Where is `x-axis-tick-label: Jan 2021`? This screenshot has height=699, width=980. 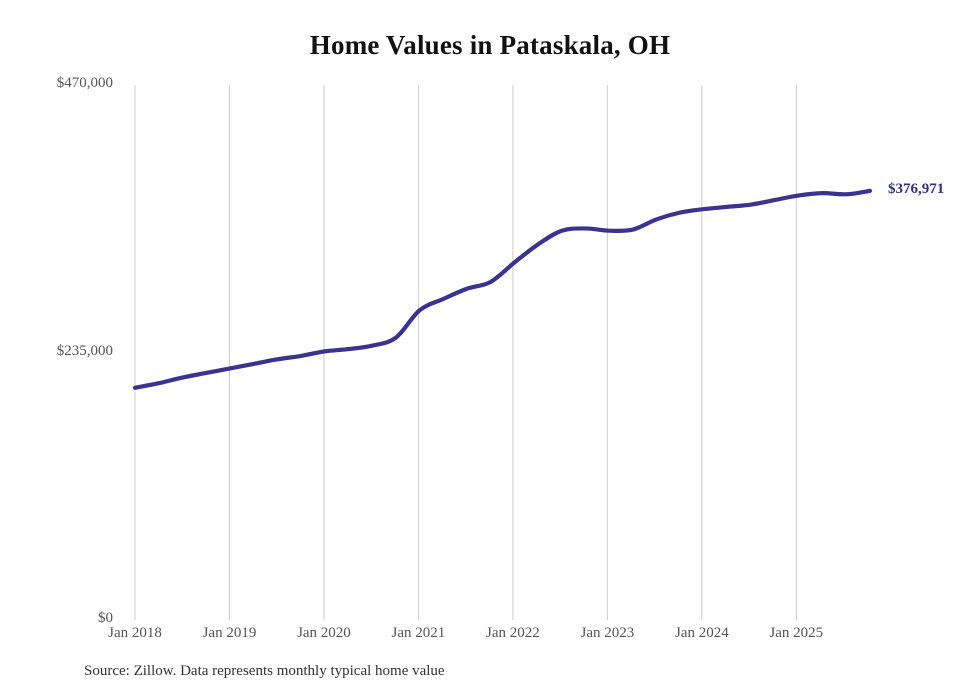
x-axis-tick-label: Jan 2021 is located at coordinates (418, 633).